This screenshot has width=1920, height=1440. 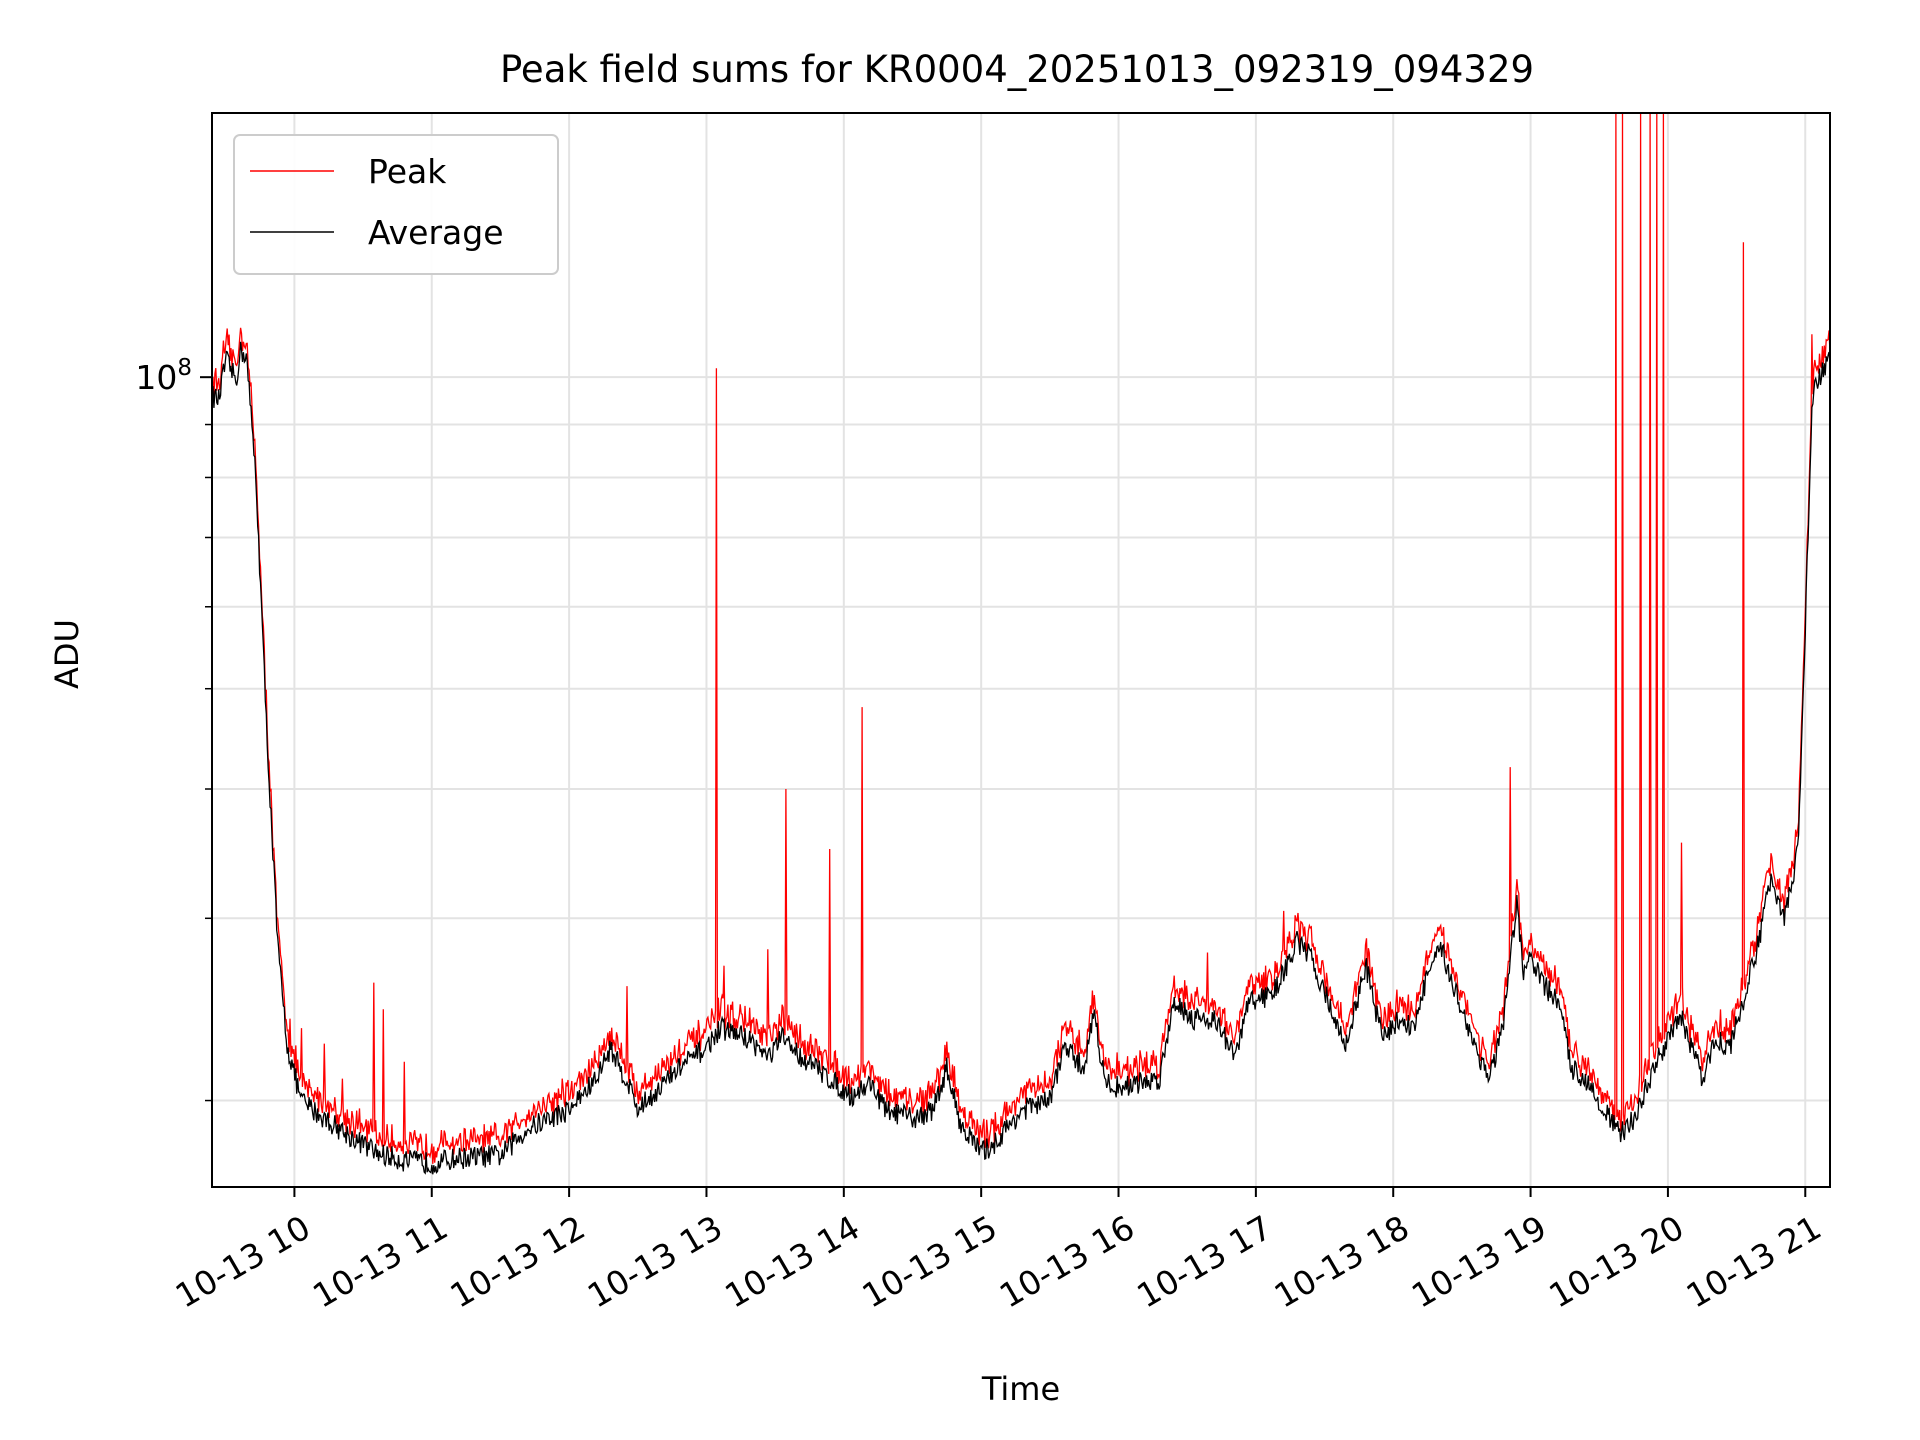 What do you see at coordinates (436, 232) in the screenshot?
I see `legend-label-average: Average` at bounding box center [436, 232].